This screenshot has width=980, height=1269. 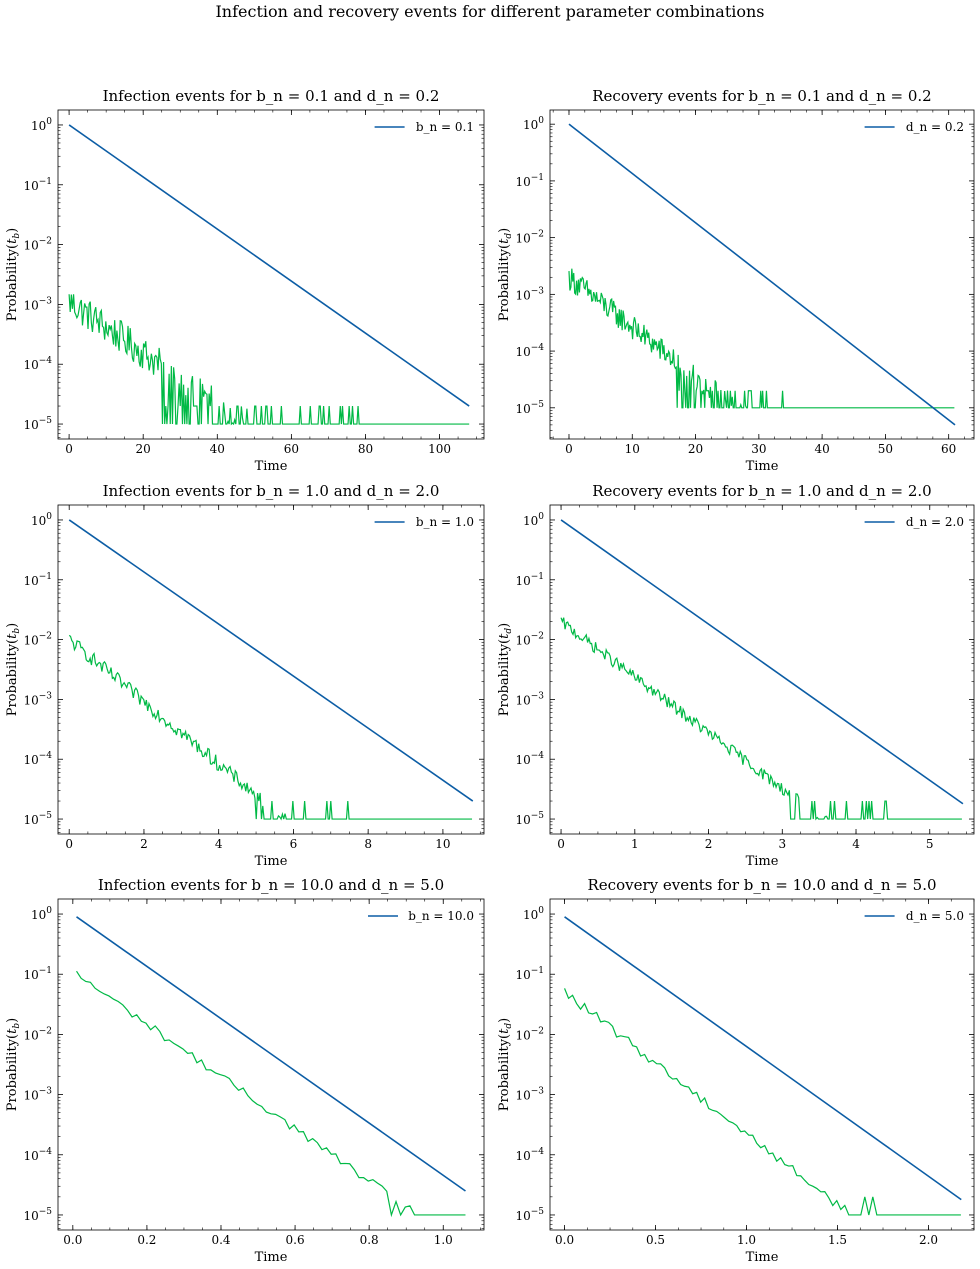 I want to click on x-tick-label: 60, so click(x=291, y=449).